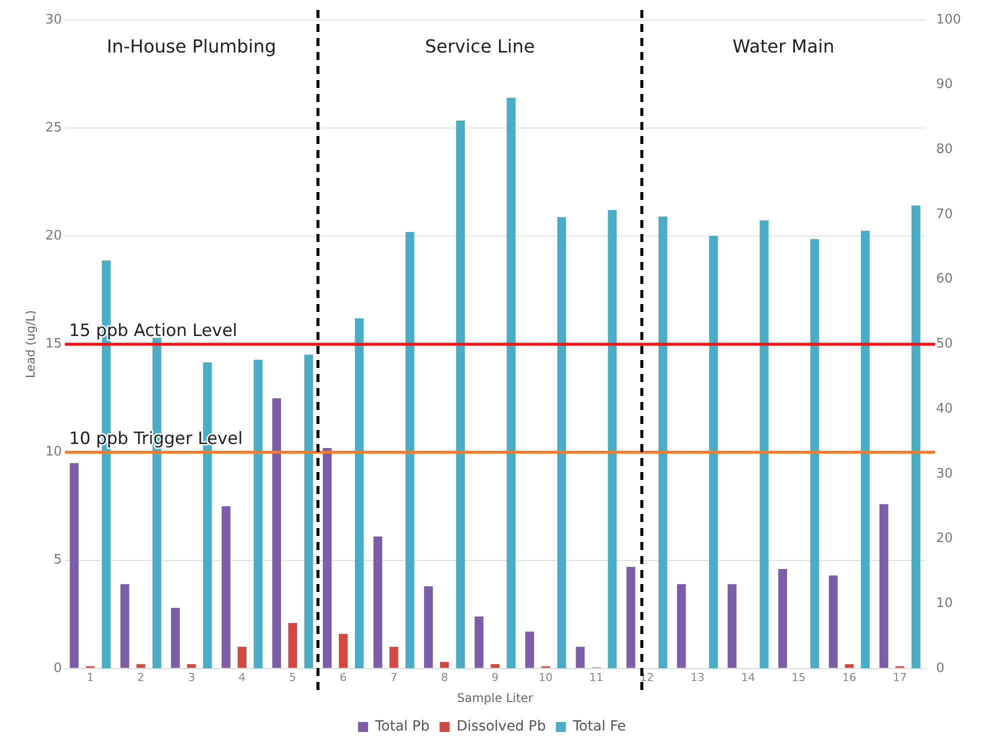 The height and width of the screenshot is (754, 984). Describe the element at coordinates (191, 677) in the screenshot. I see `x-tick-label: 3` at that location.